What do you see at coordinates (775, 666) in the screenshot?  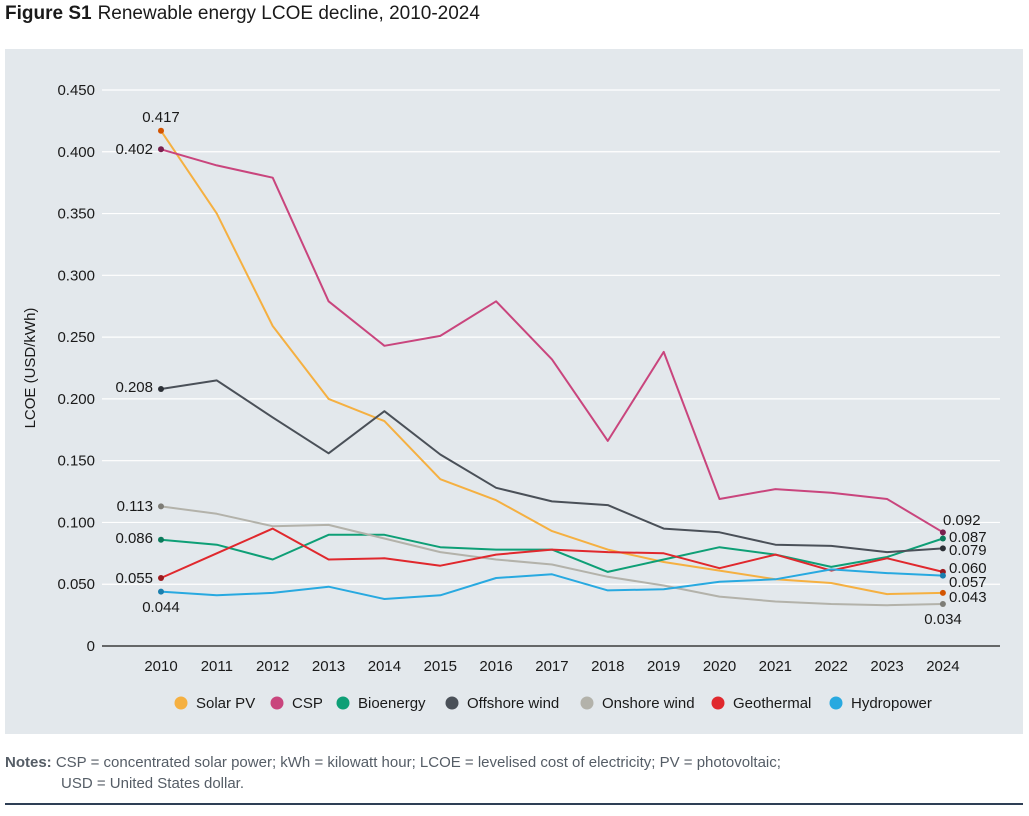 I see `x-tick-label: 2021` at bounding box center [775, 666].